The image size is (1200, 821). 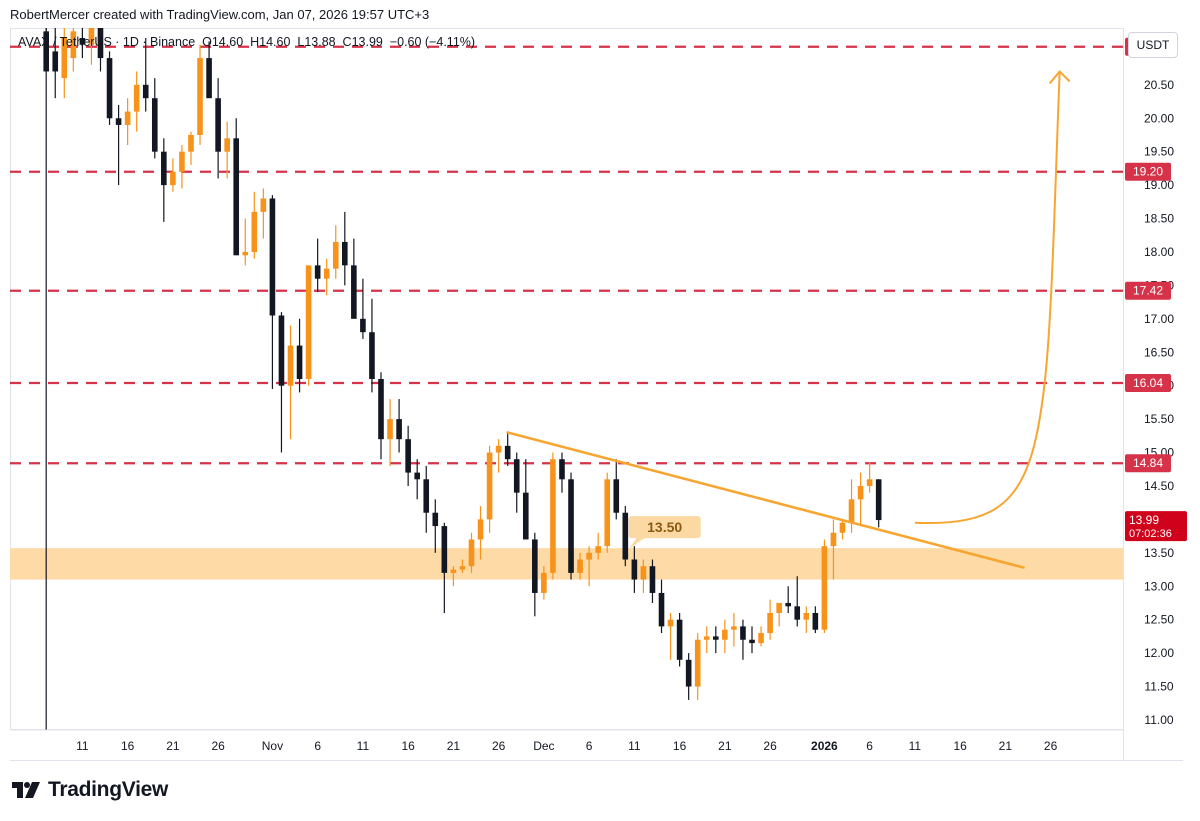 I want to click on support-zone, so click(x=566, y=564).